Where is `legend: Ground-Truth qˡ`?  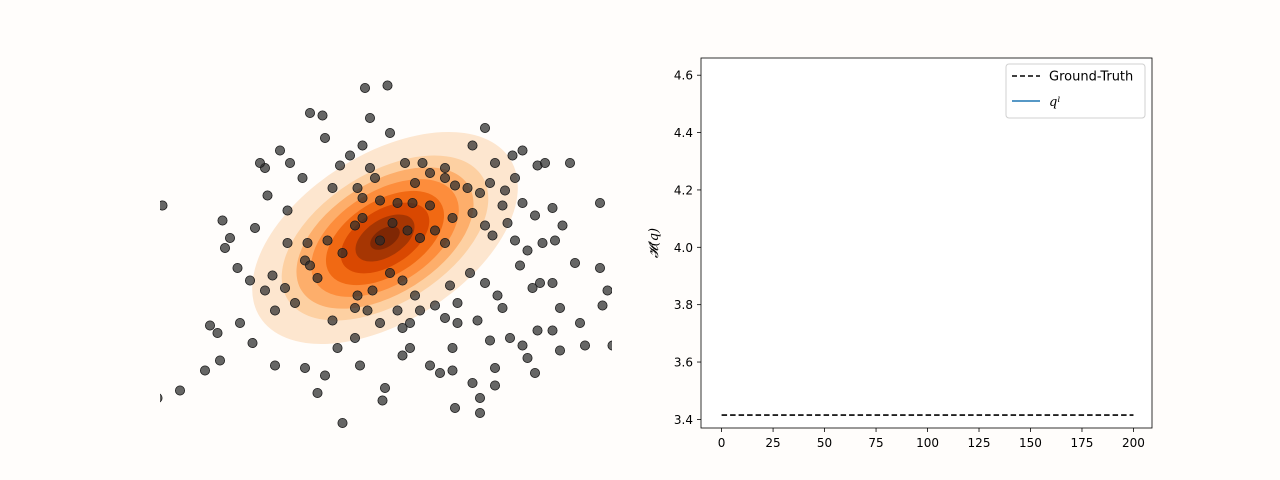 legend: Ground-Truth qˡ is located at coordinates (1075, 91).